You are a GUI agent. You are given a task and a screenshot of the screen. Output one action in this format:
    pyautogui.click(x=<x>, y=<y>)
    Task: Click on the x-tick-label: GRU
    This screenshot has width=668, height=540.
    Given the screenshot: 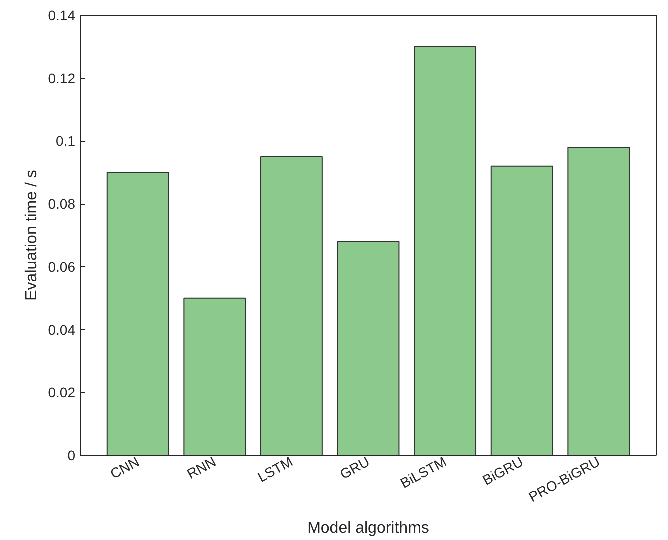 What is the action you would take?
    pyautogui.click(x=354, y=467)
    